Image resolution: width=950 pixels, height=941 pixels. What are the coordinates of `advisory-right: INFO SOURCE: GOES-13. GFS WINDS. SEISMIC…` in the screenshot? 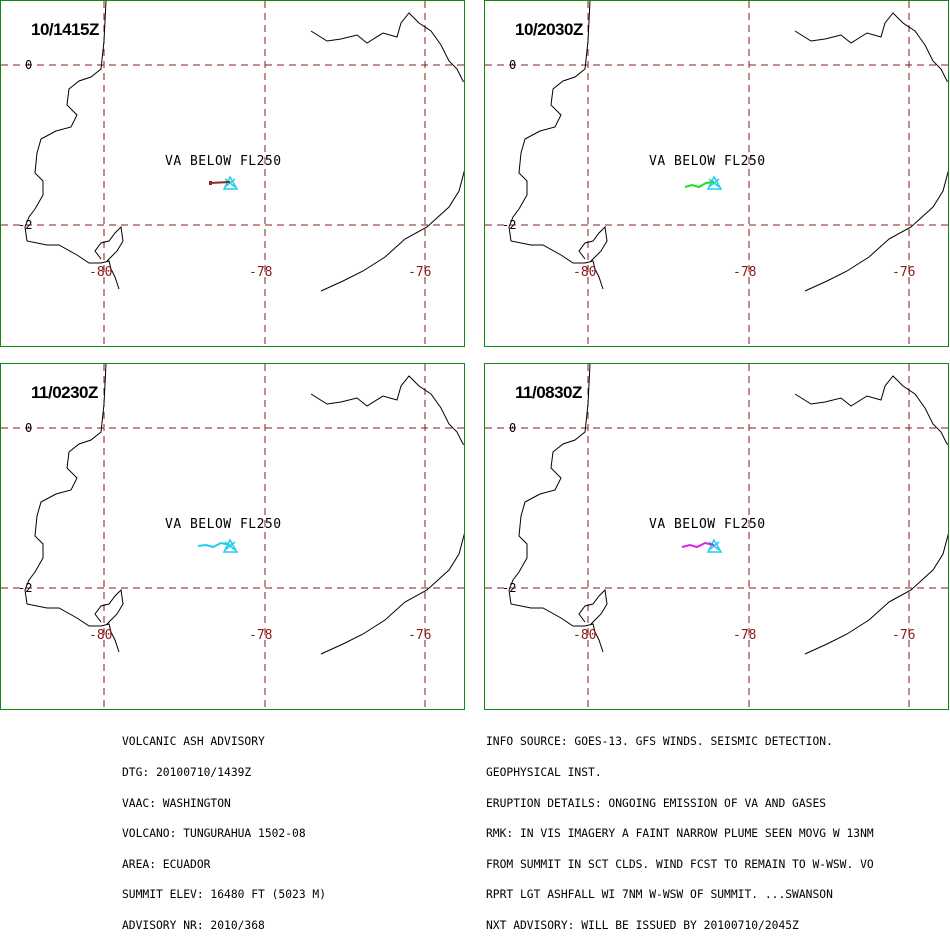 It's located at (680, 829).